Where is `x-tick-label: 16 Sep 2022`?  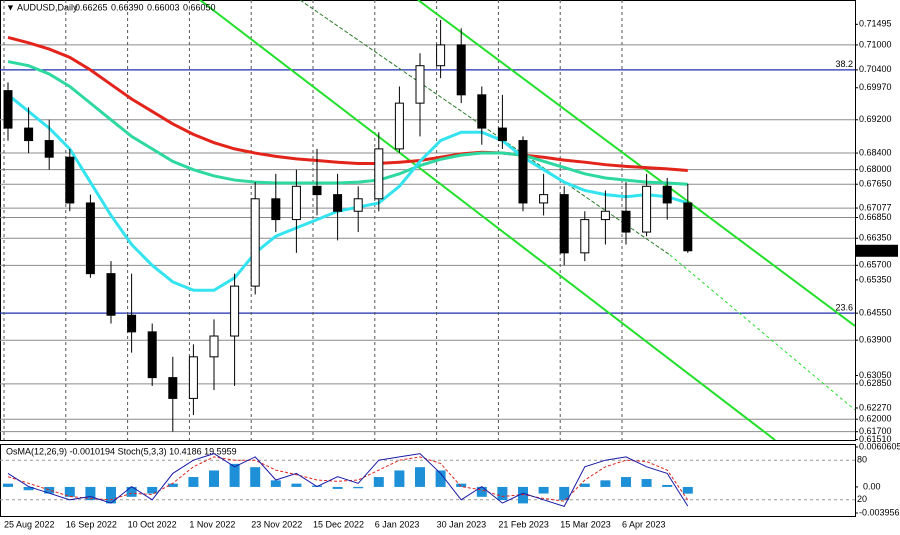
x-tick-label: 16 Sep 2022 is located at coordinates (91, 524).